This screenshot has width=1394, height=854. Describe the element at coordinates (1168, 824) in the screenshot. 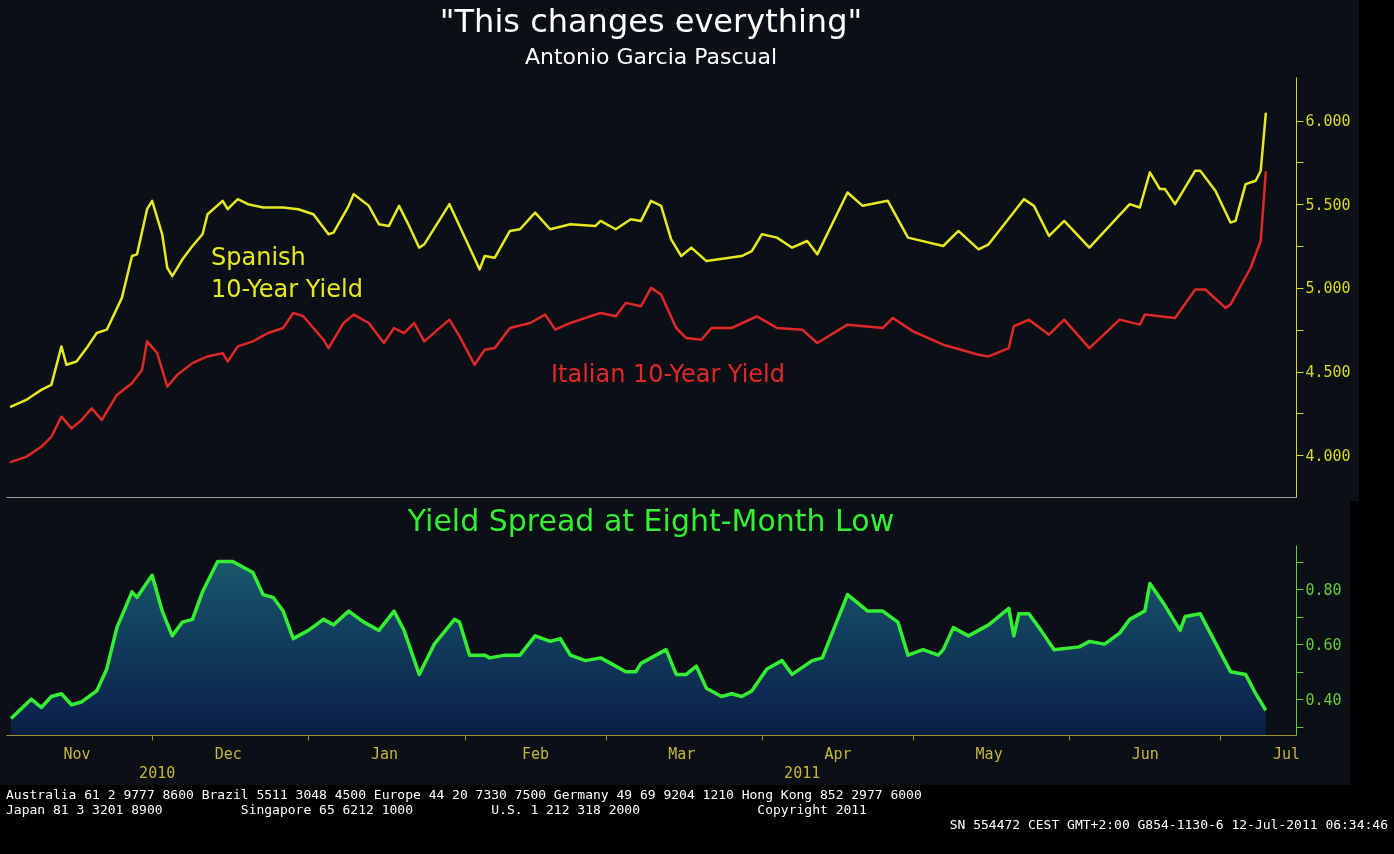

I see `text: SN 554472 CEST GMT+2:00 G854-1130-6 12-Jul-2011 06:34:46` at that location.